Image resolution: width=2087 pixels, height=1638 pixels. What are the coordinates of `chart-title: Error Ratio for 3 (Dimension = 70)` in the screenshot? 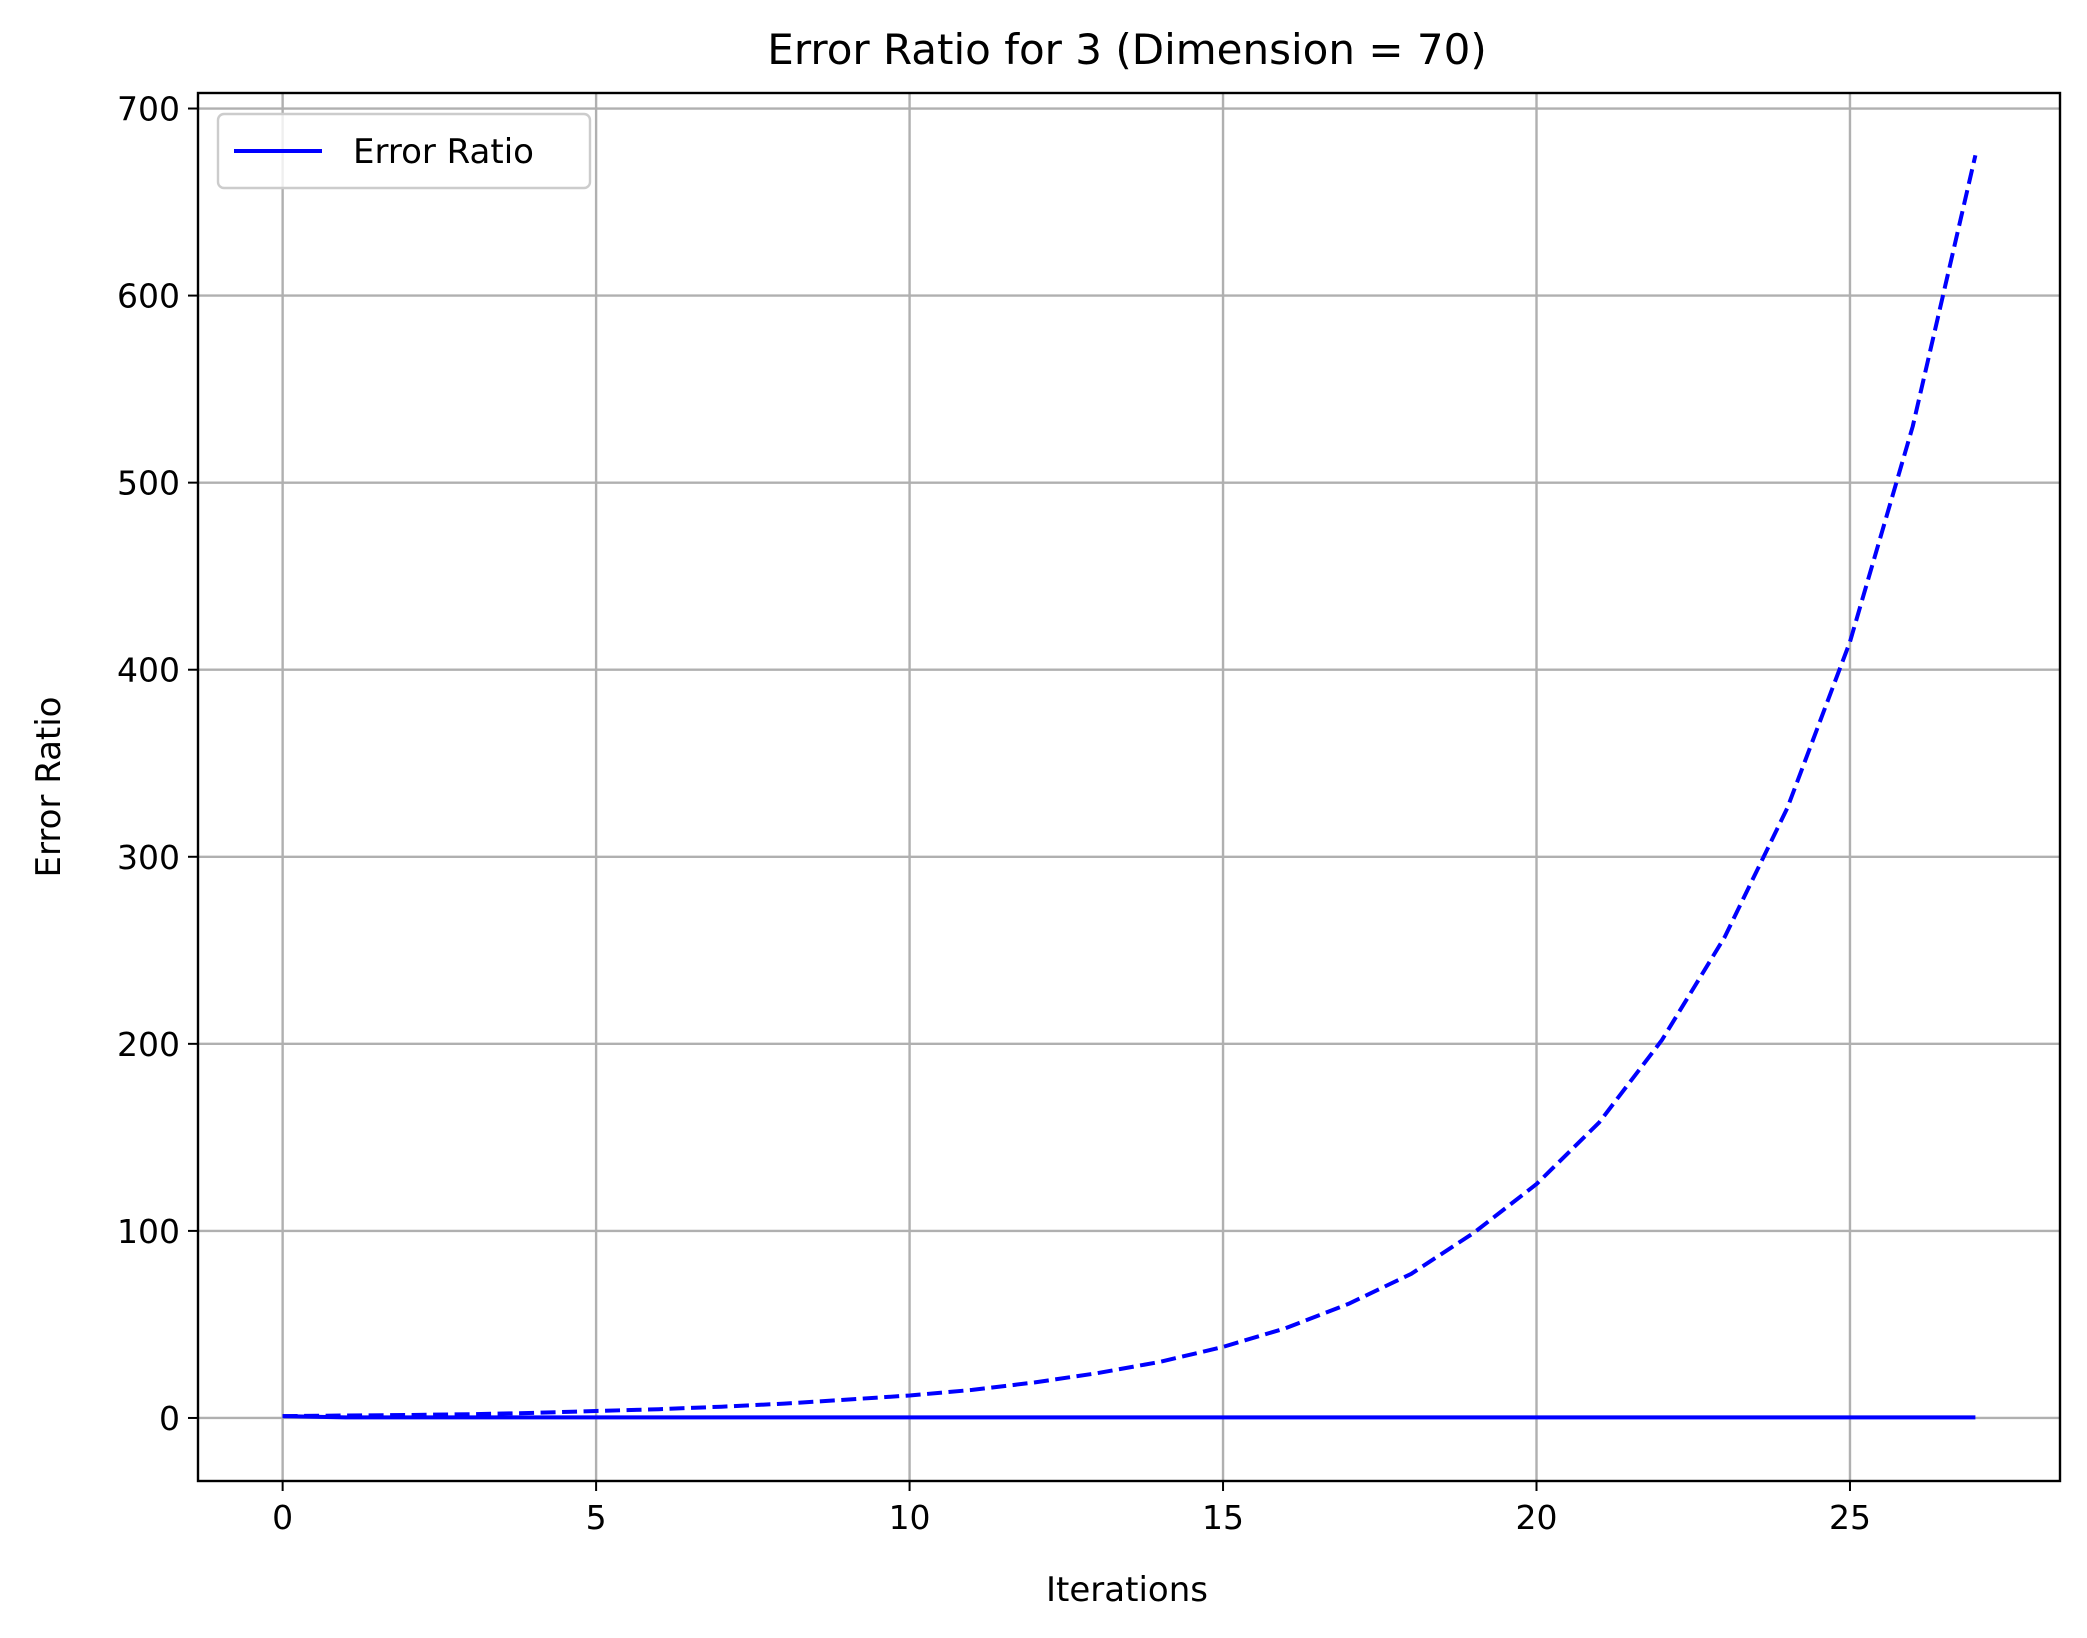 It's located at (1126, 49).